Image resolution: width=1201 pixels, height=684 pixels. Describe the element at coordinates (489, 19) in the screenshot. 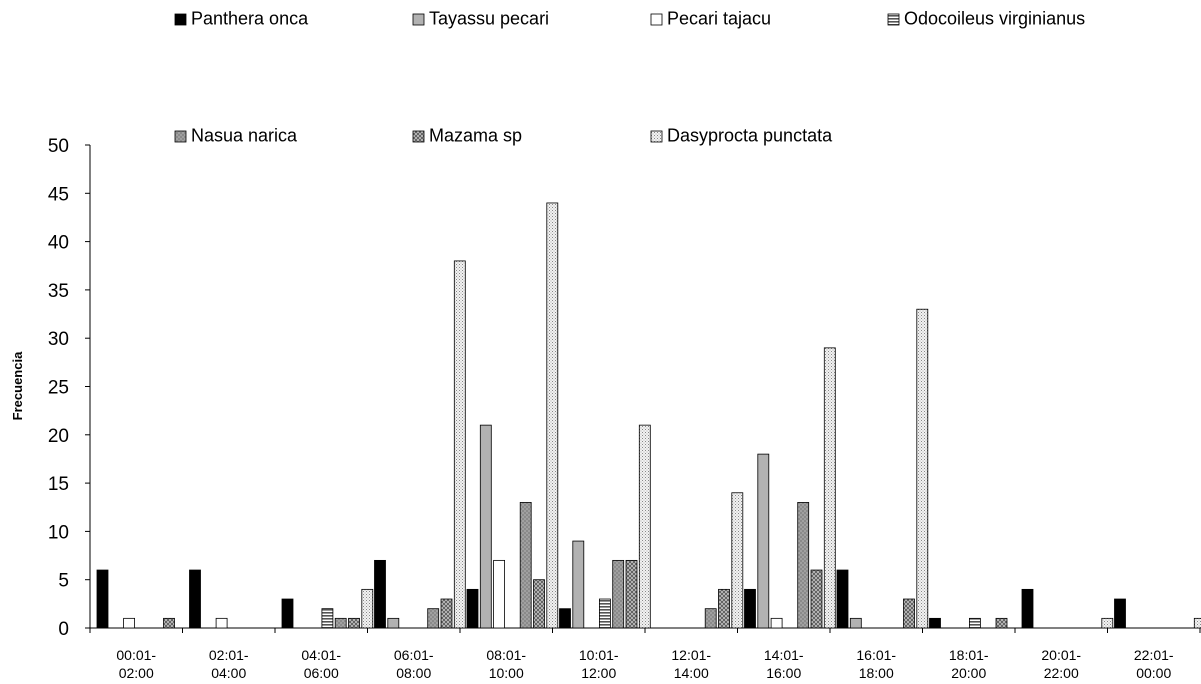

I see `legend-label: Tayassu pecari` at that location.